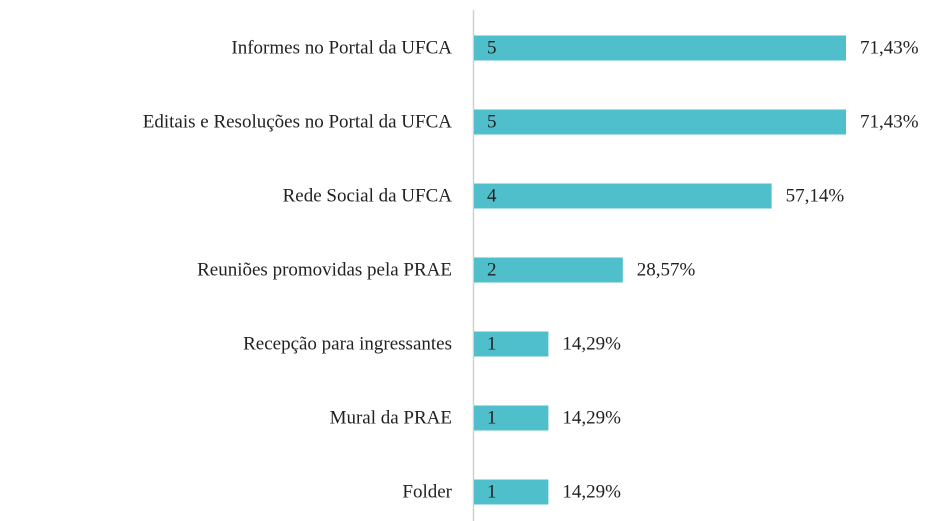 This screenshot has height=521, width=944. I want to click on bar-count-label: 2, so click(492, 269).